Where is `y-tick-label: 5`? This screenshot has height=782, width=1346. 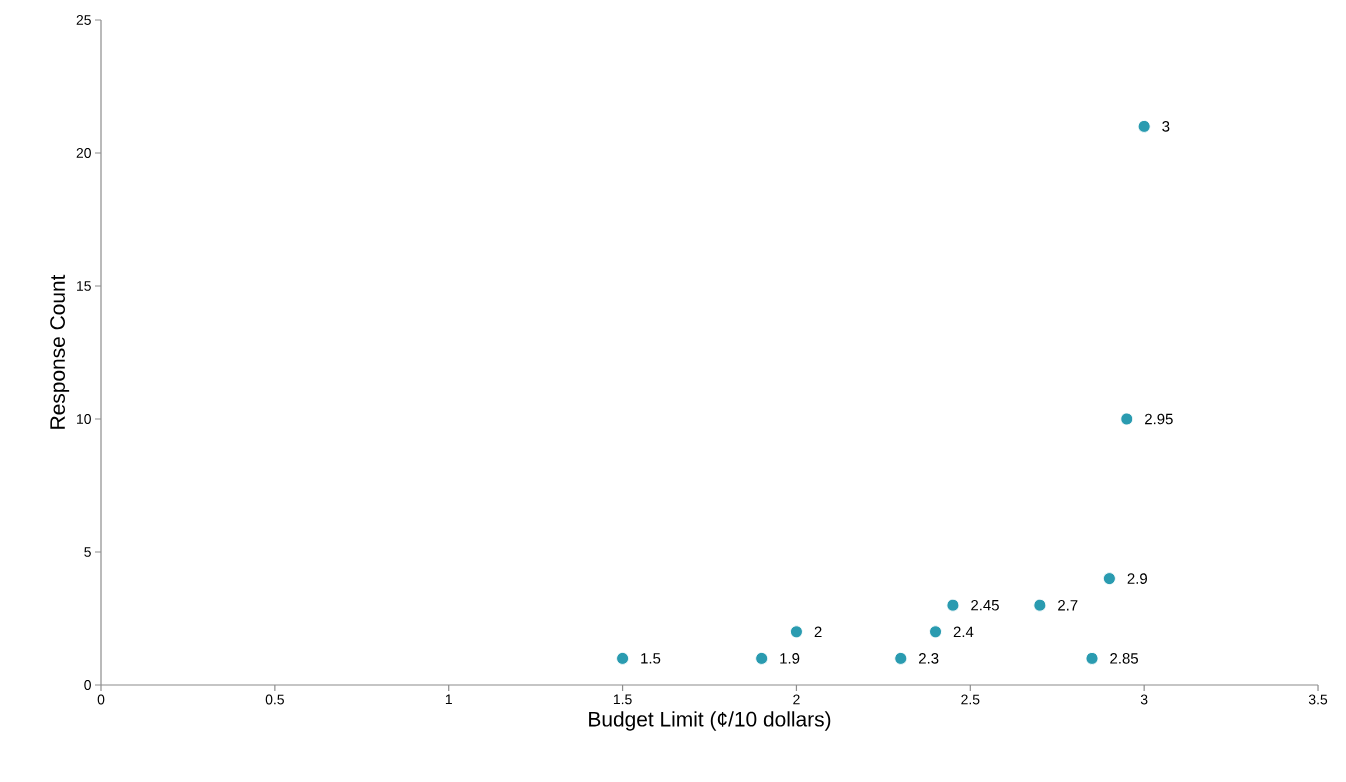 y-tick-label: 5 is located at coordinates (87, 552).